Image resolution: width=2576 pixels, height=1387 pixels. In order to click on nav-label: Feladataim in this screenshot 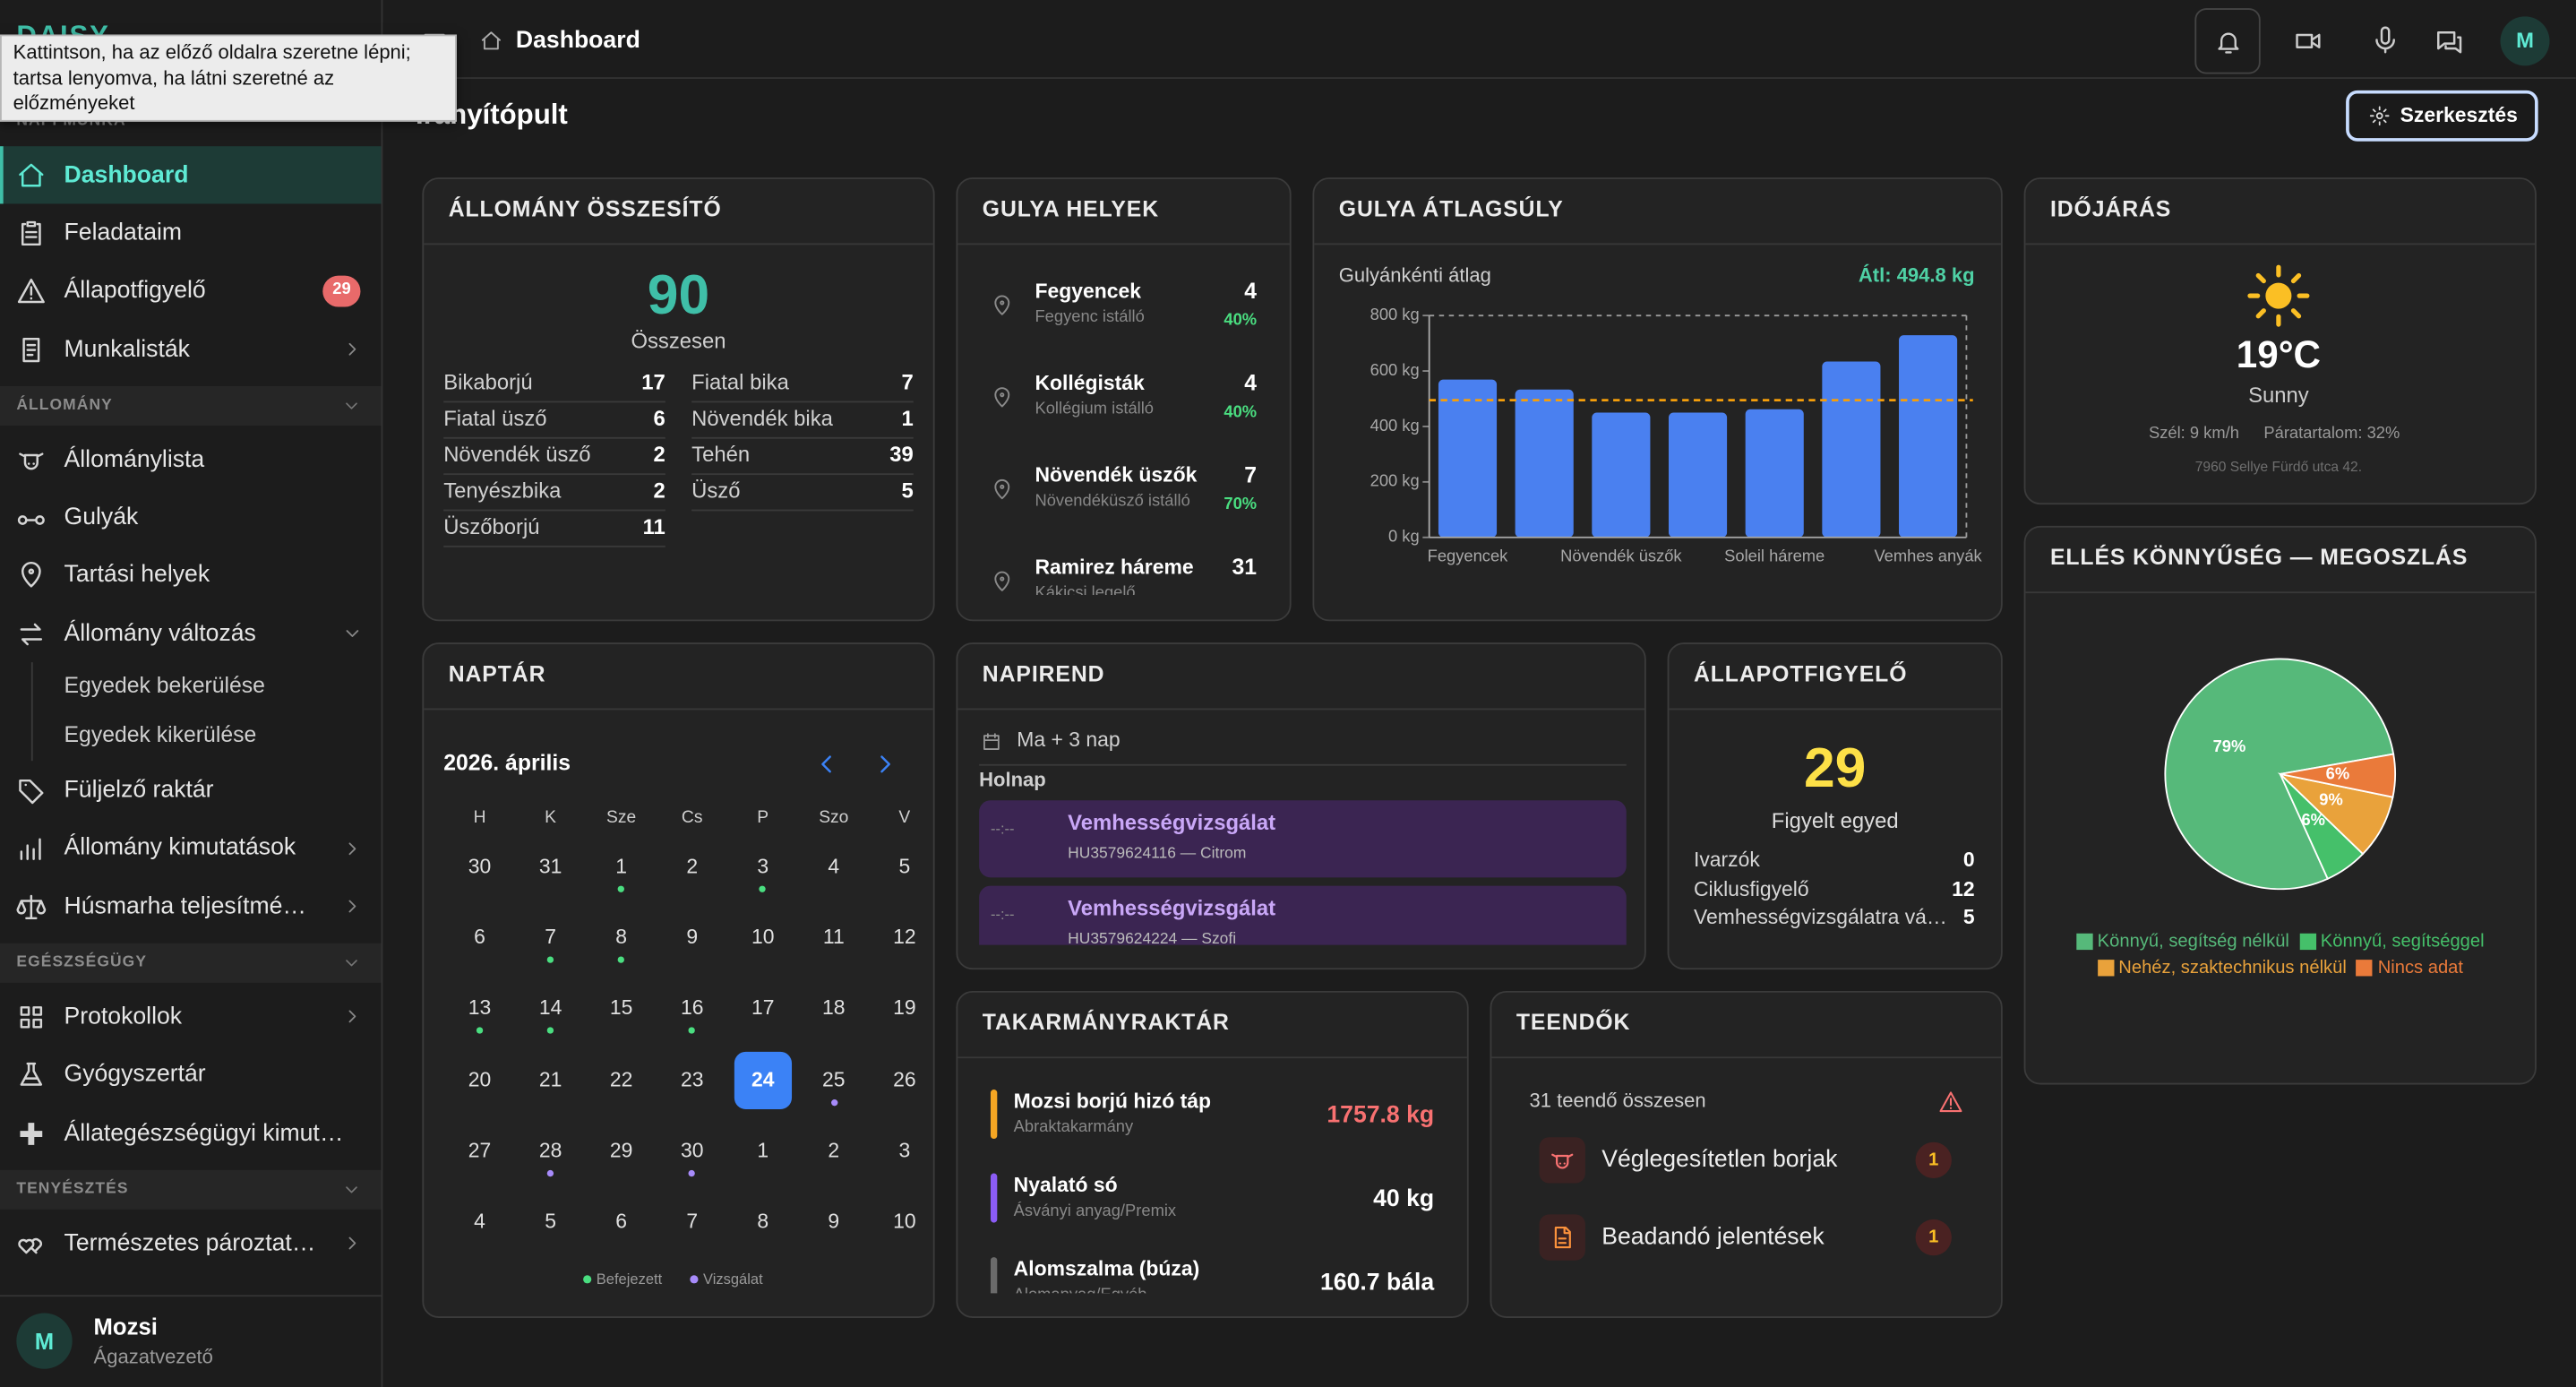, I will do `click(123, 233)`.